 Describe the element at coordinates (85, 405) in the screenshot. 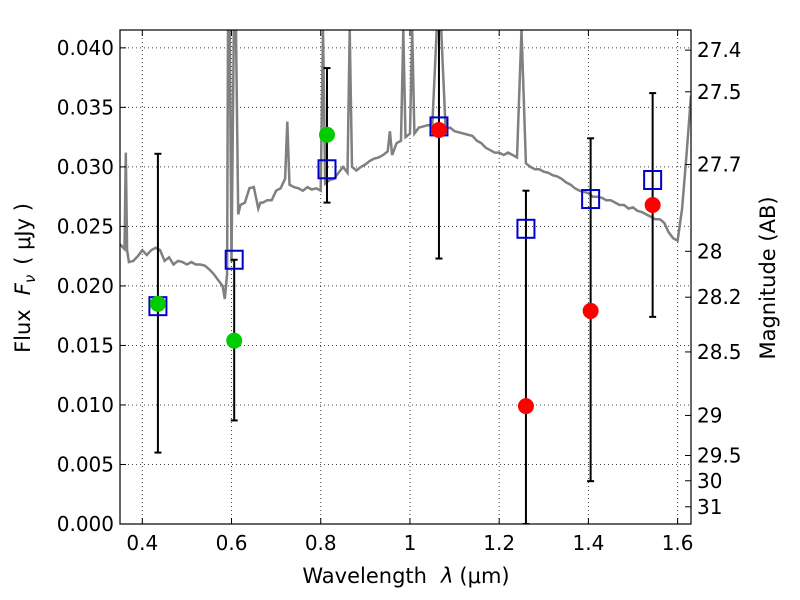

I see `y-tick-label: 0.010` at that location.